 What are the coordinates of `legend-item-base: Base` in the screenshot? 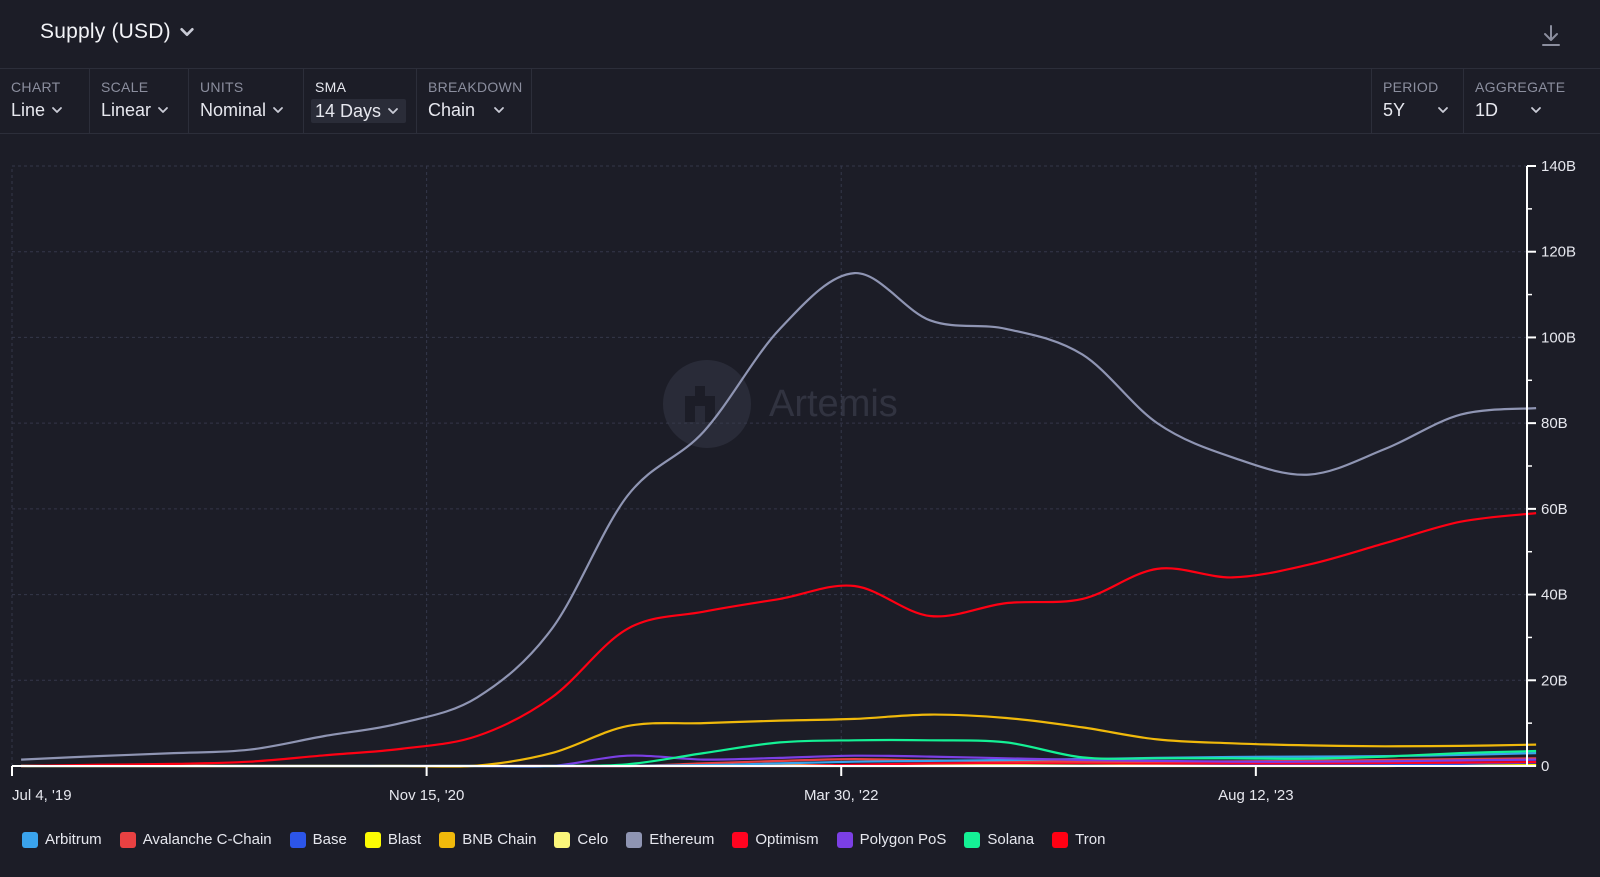 It's located at (318, 839).